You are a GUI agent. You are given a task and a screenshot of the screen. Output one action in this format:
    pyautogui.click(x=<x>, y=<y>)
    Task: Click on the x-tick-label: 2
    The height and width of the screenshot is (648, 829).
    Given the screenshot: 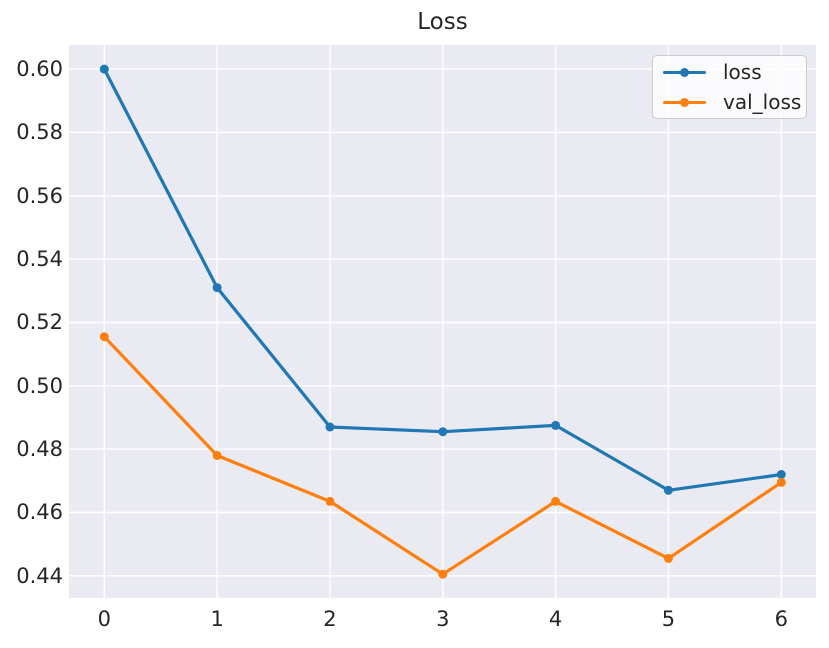 What is the action you would take?
    pyautogui.click(x=330, y=619)
    